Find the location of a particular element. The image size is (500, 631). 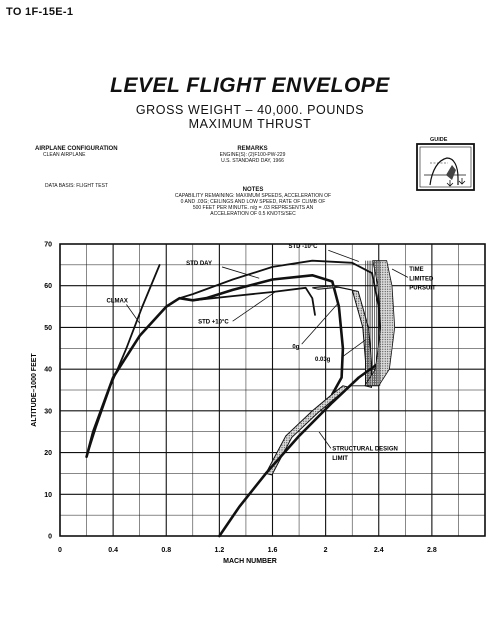

region-time-limited-pursuit is located at coordinates (373, 323).